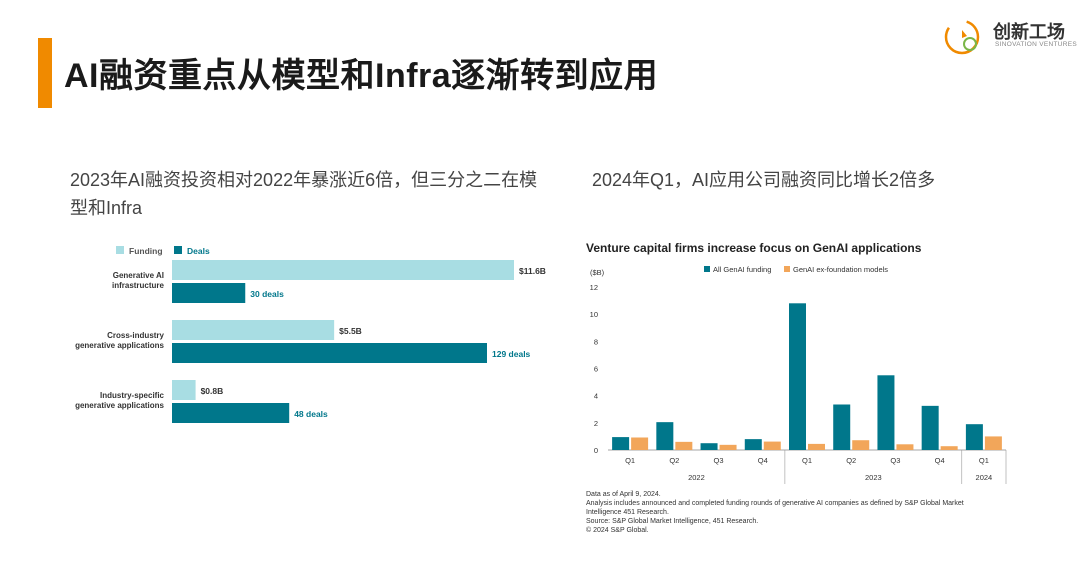 The width and height of the screenshot is (1080, 575). I want to click on data-label-funding: $0.8B, so click(212, 391).